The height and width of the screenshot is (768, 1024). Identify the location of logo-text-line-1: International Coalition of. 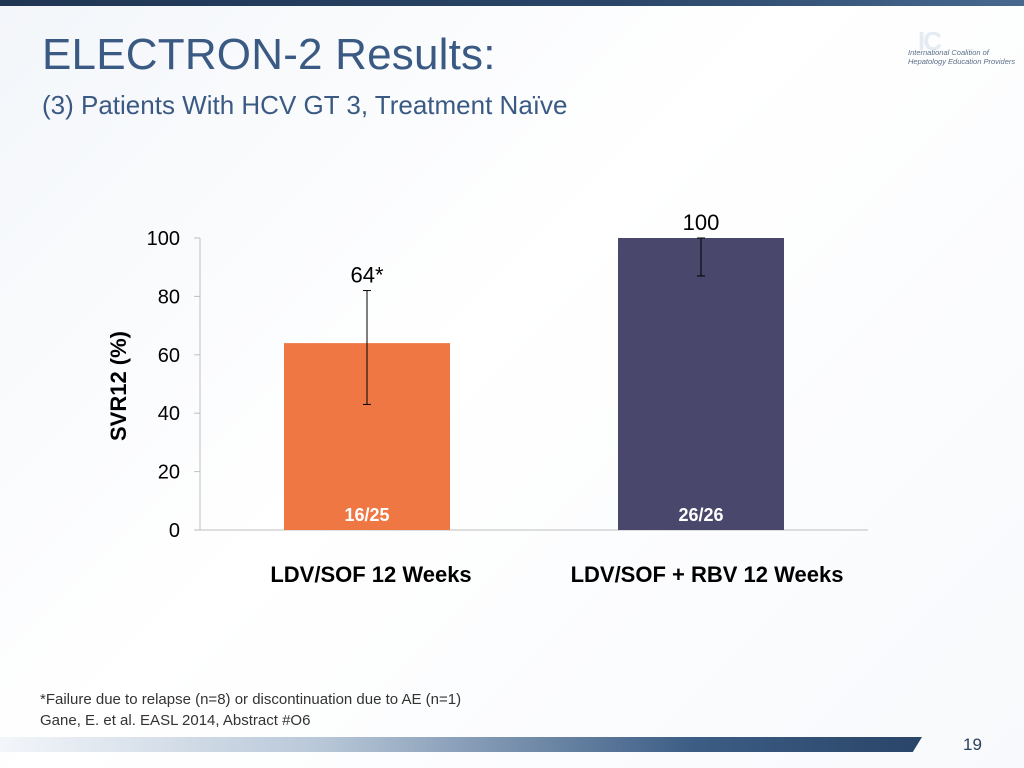
(948, 52).